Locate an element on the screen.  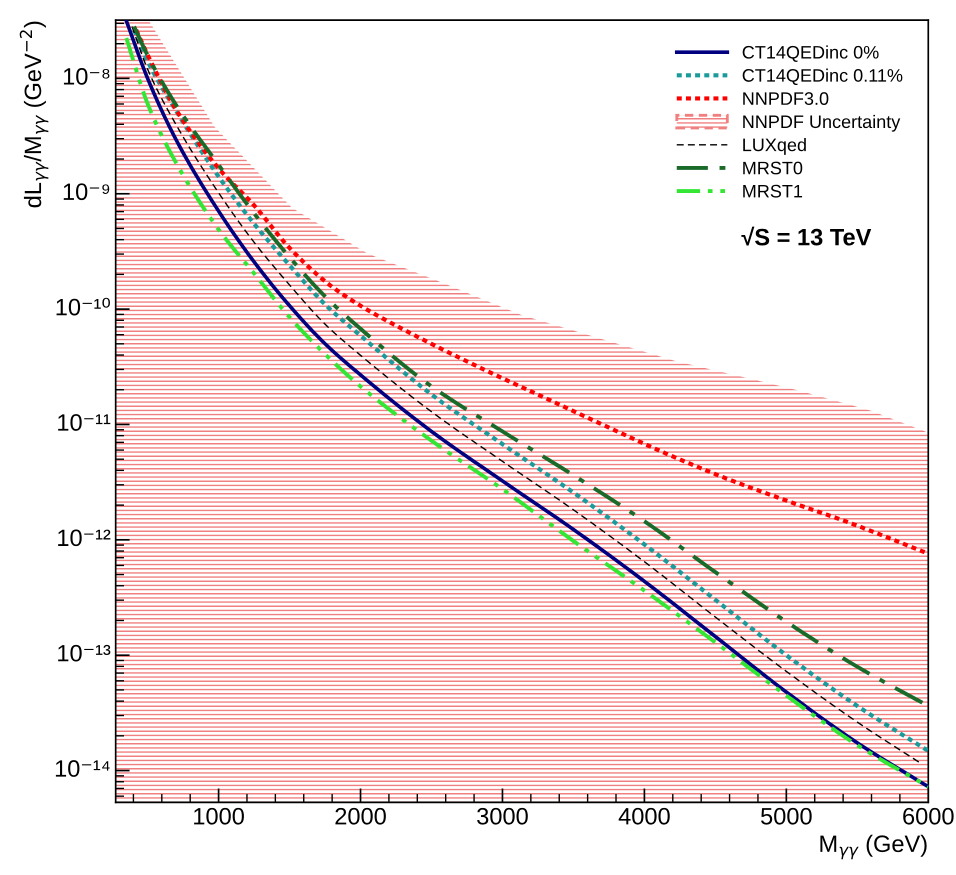
y-tick-label: 10⁻¹⁴ is located at coordinates (83, 768).